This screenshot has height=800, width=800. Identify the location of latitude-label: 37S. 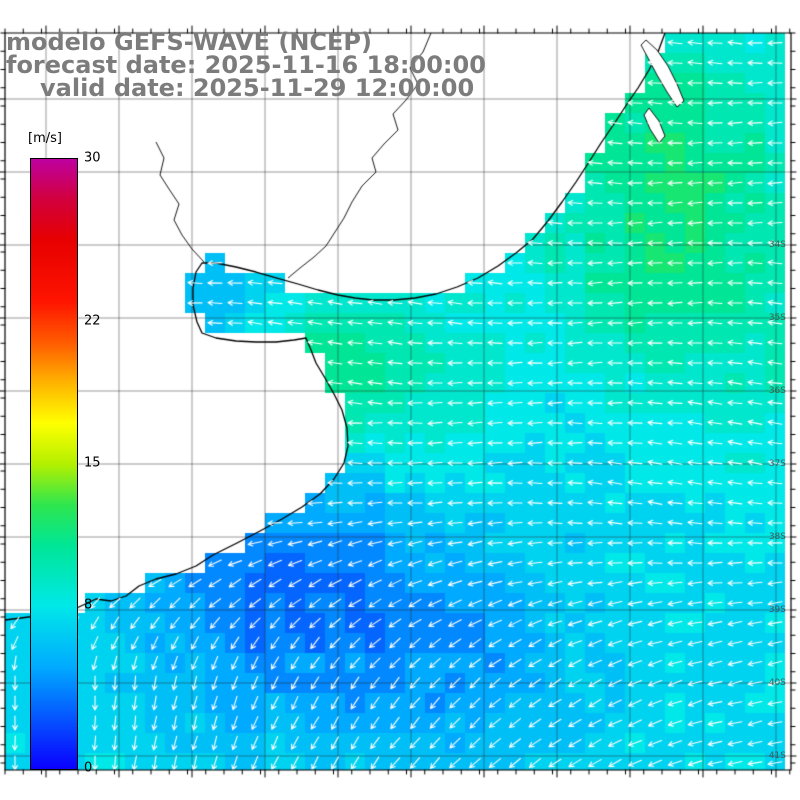
(777, 464).